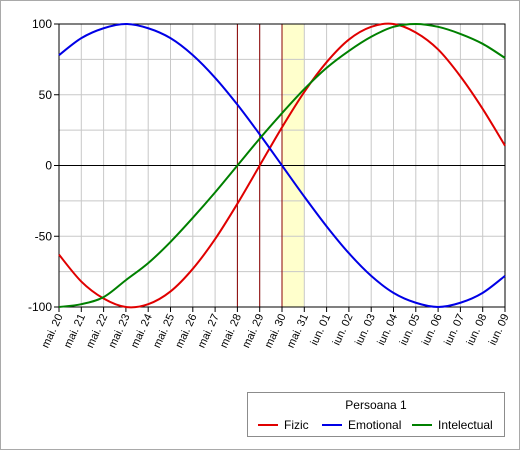  I want to click on legend-item-emotional: Emotional, so click(361, 425).